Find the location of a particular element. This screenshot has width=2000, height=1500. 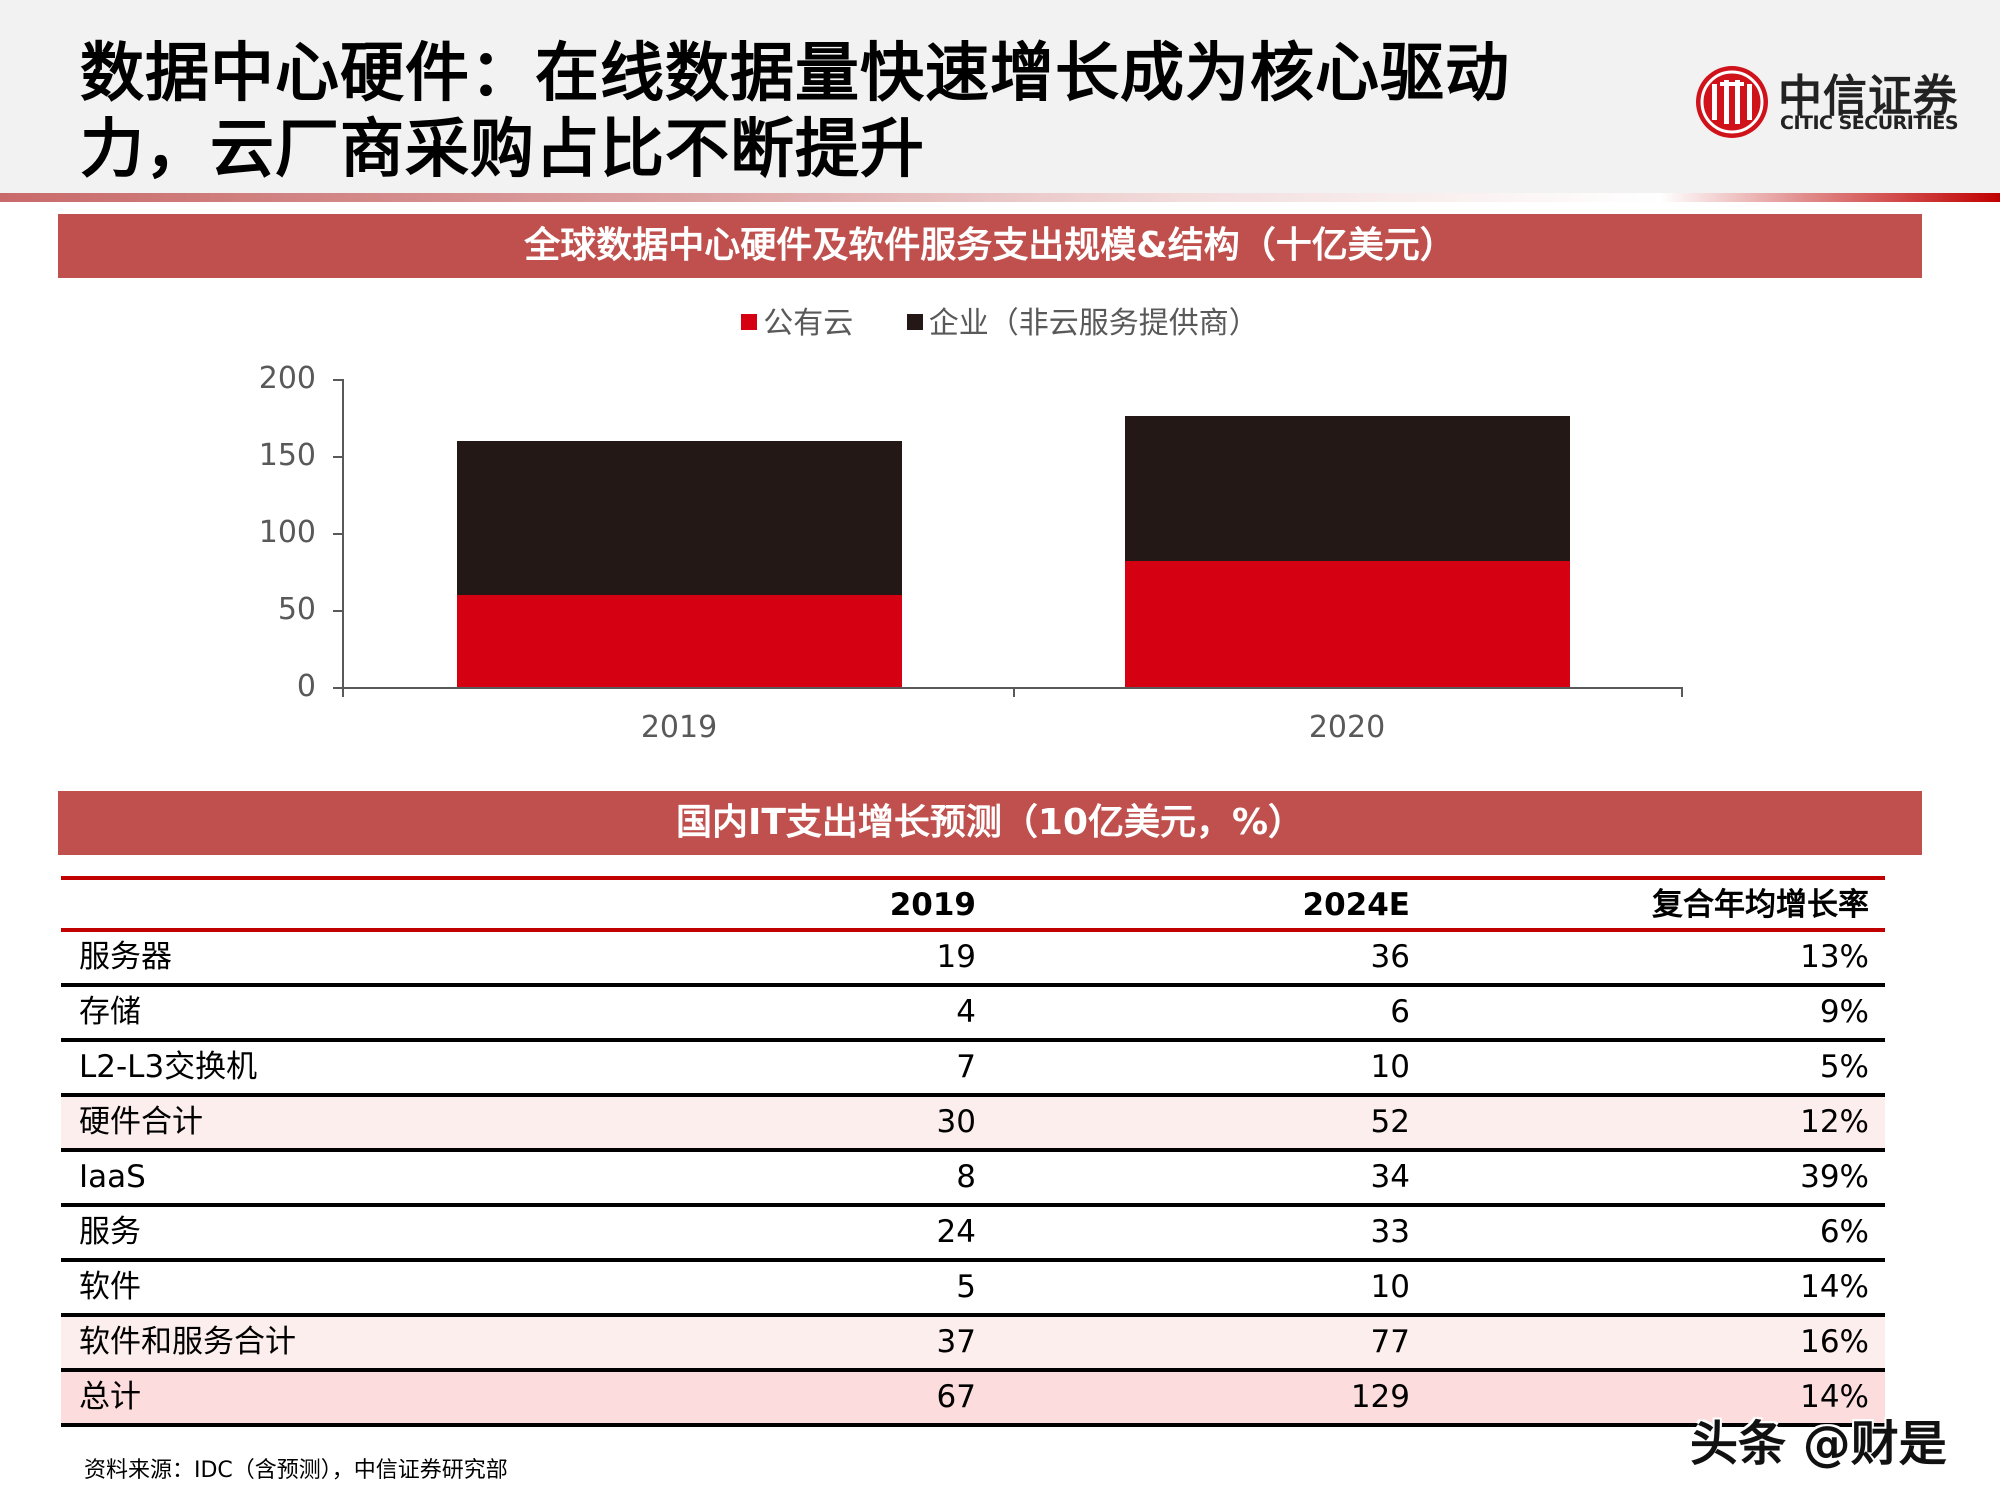

cell-cagr: 9% is located at coordinates (1844, 1012).